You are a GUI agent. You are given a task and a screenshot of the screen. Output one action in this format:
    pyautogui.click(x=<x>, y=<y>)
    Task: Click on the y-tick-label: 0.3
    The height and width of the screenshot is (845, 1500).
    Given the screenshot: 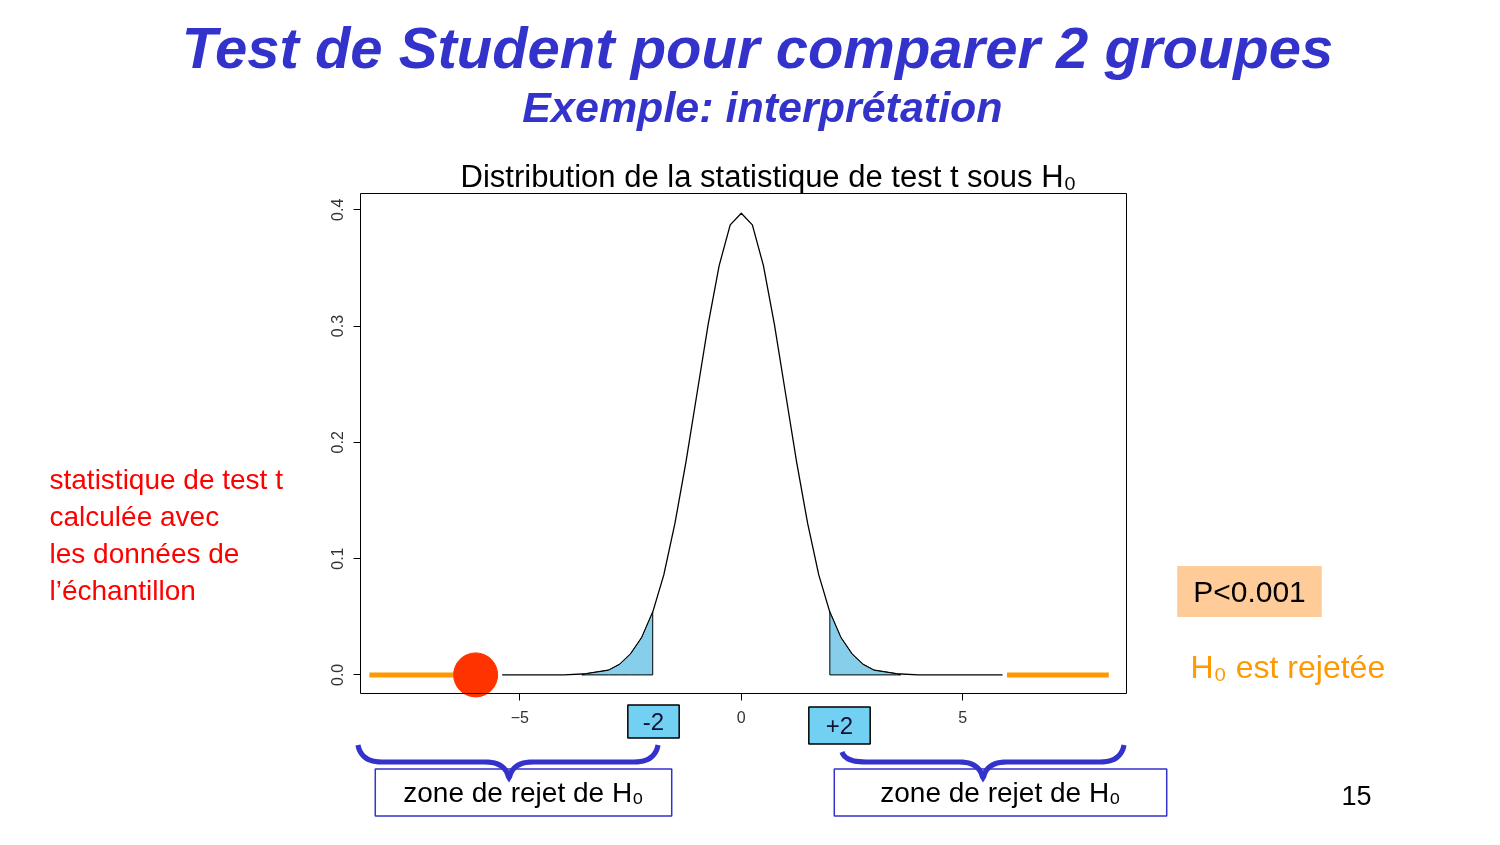 What is the action you would take?
    pyautogui.click(x=338, y=326)
    